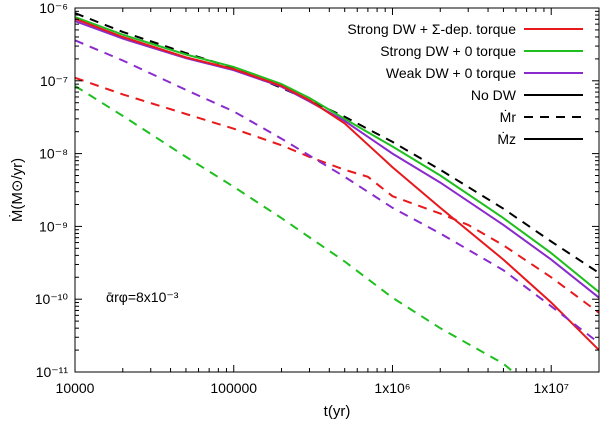 Image resolution: width=612 pixels, height=428 pixels. I want to click on legend-label: Ṁz, so click(506, 138).